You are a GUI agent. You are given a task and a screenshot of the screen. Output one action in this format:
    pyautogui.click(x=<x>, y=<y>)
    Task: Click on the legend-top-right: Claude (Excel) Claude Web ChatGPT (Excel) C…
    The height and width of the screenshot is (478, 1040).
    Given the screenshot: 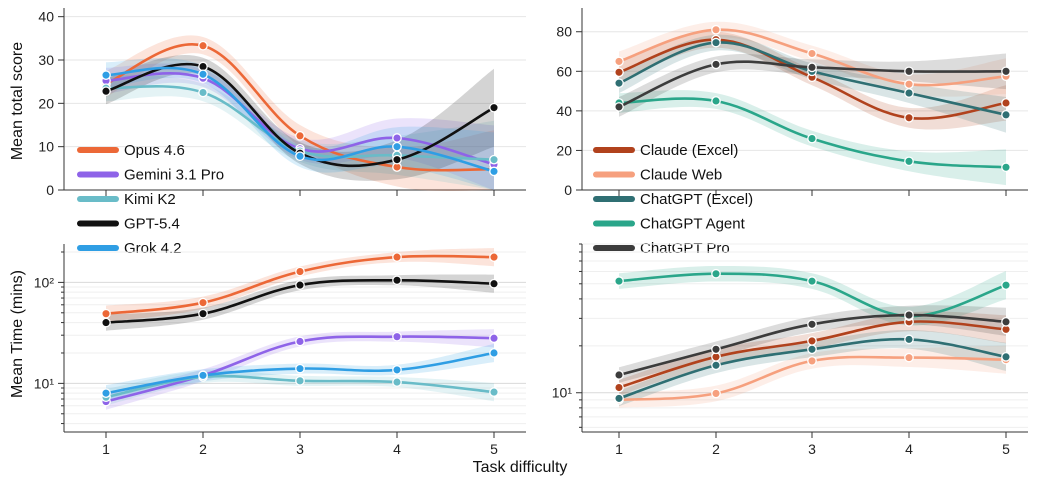 What is the action you would take?
    pyautogui.click(x=673, y=199)
    